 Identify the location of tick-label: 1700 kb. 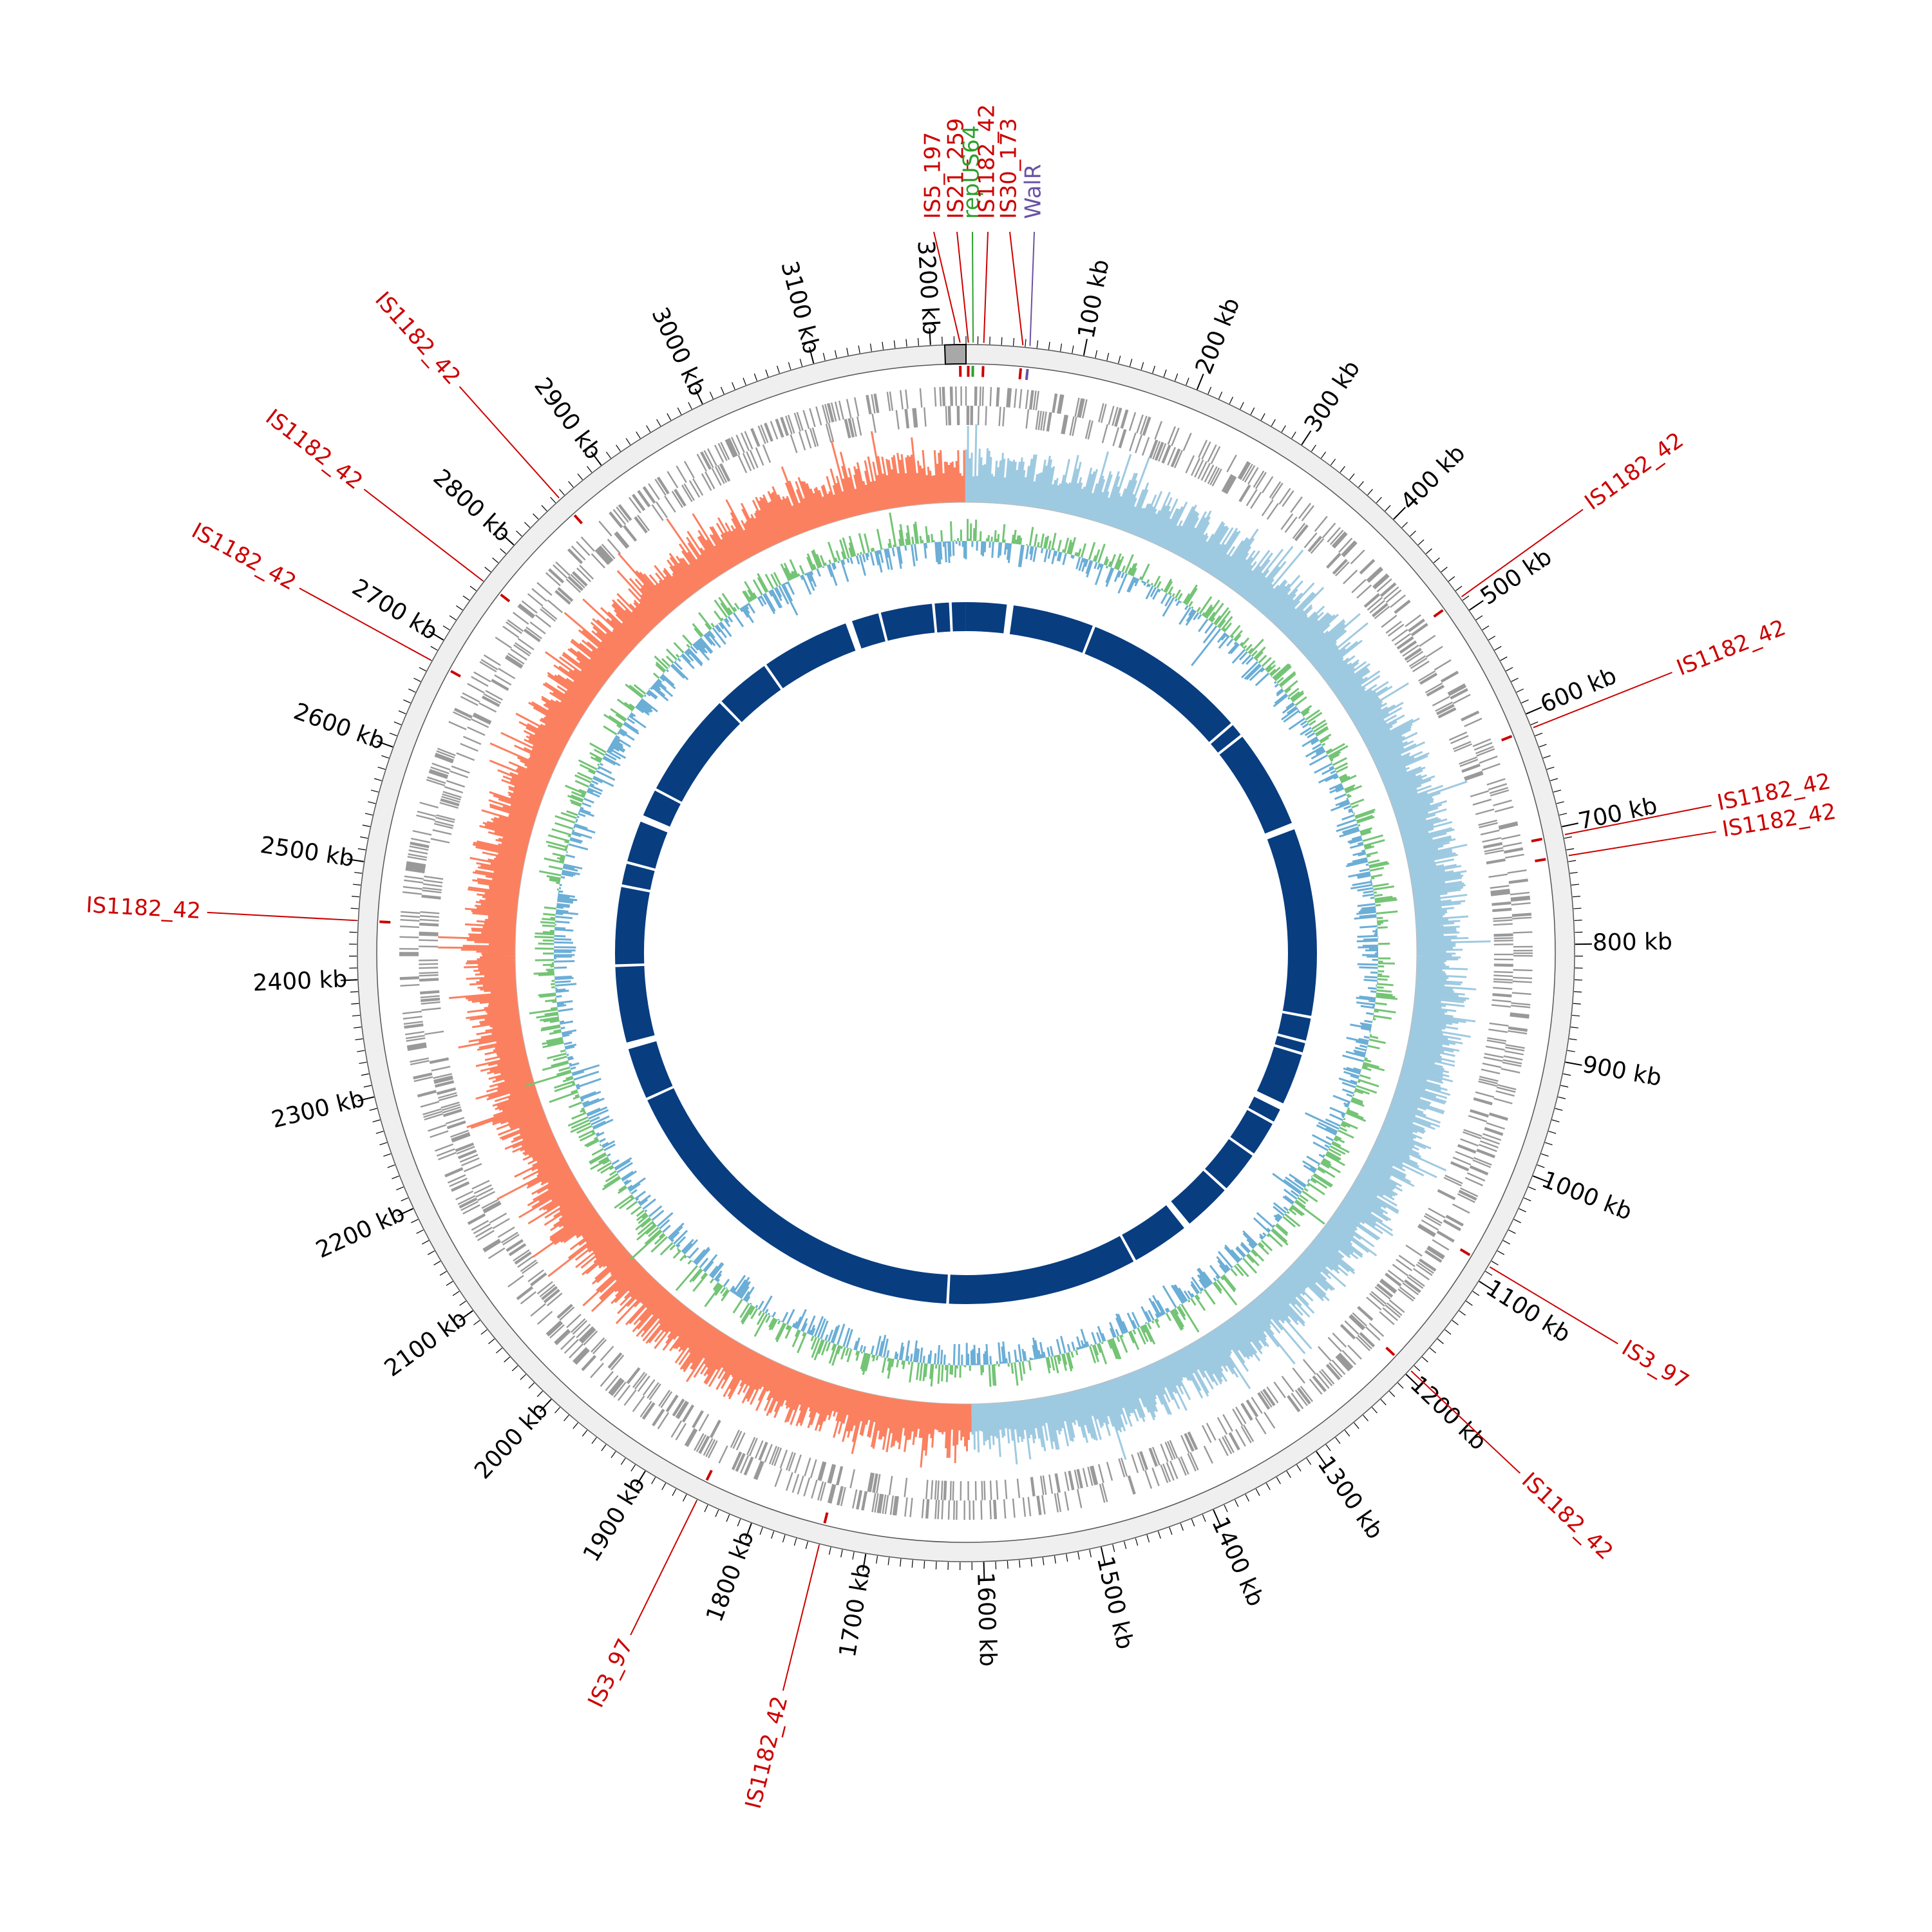
(855, 1611).